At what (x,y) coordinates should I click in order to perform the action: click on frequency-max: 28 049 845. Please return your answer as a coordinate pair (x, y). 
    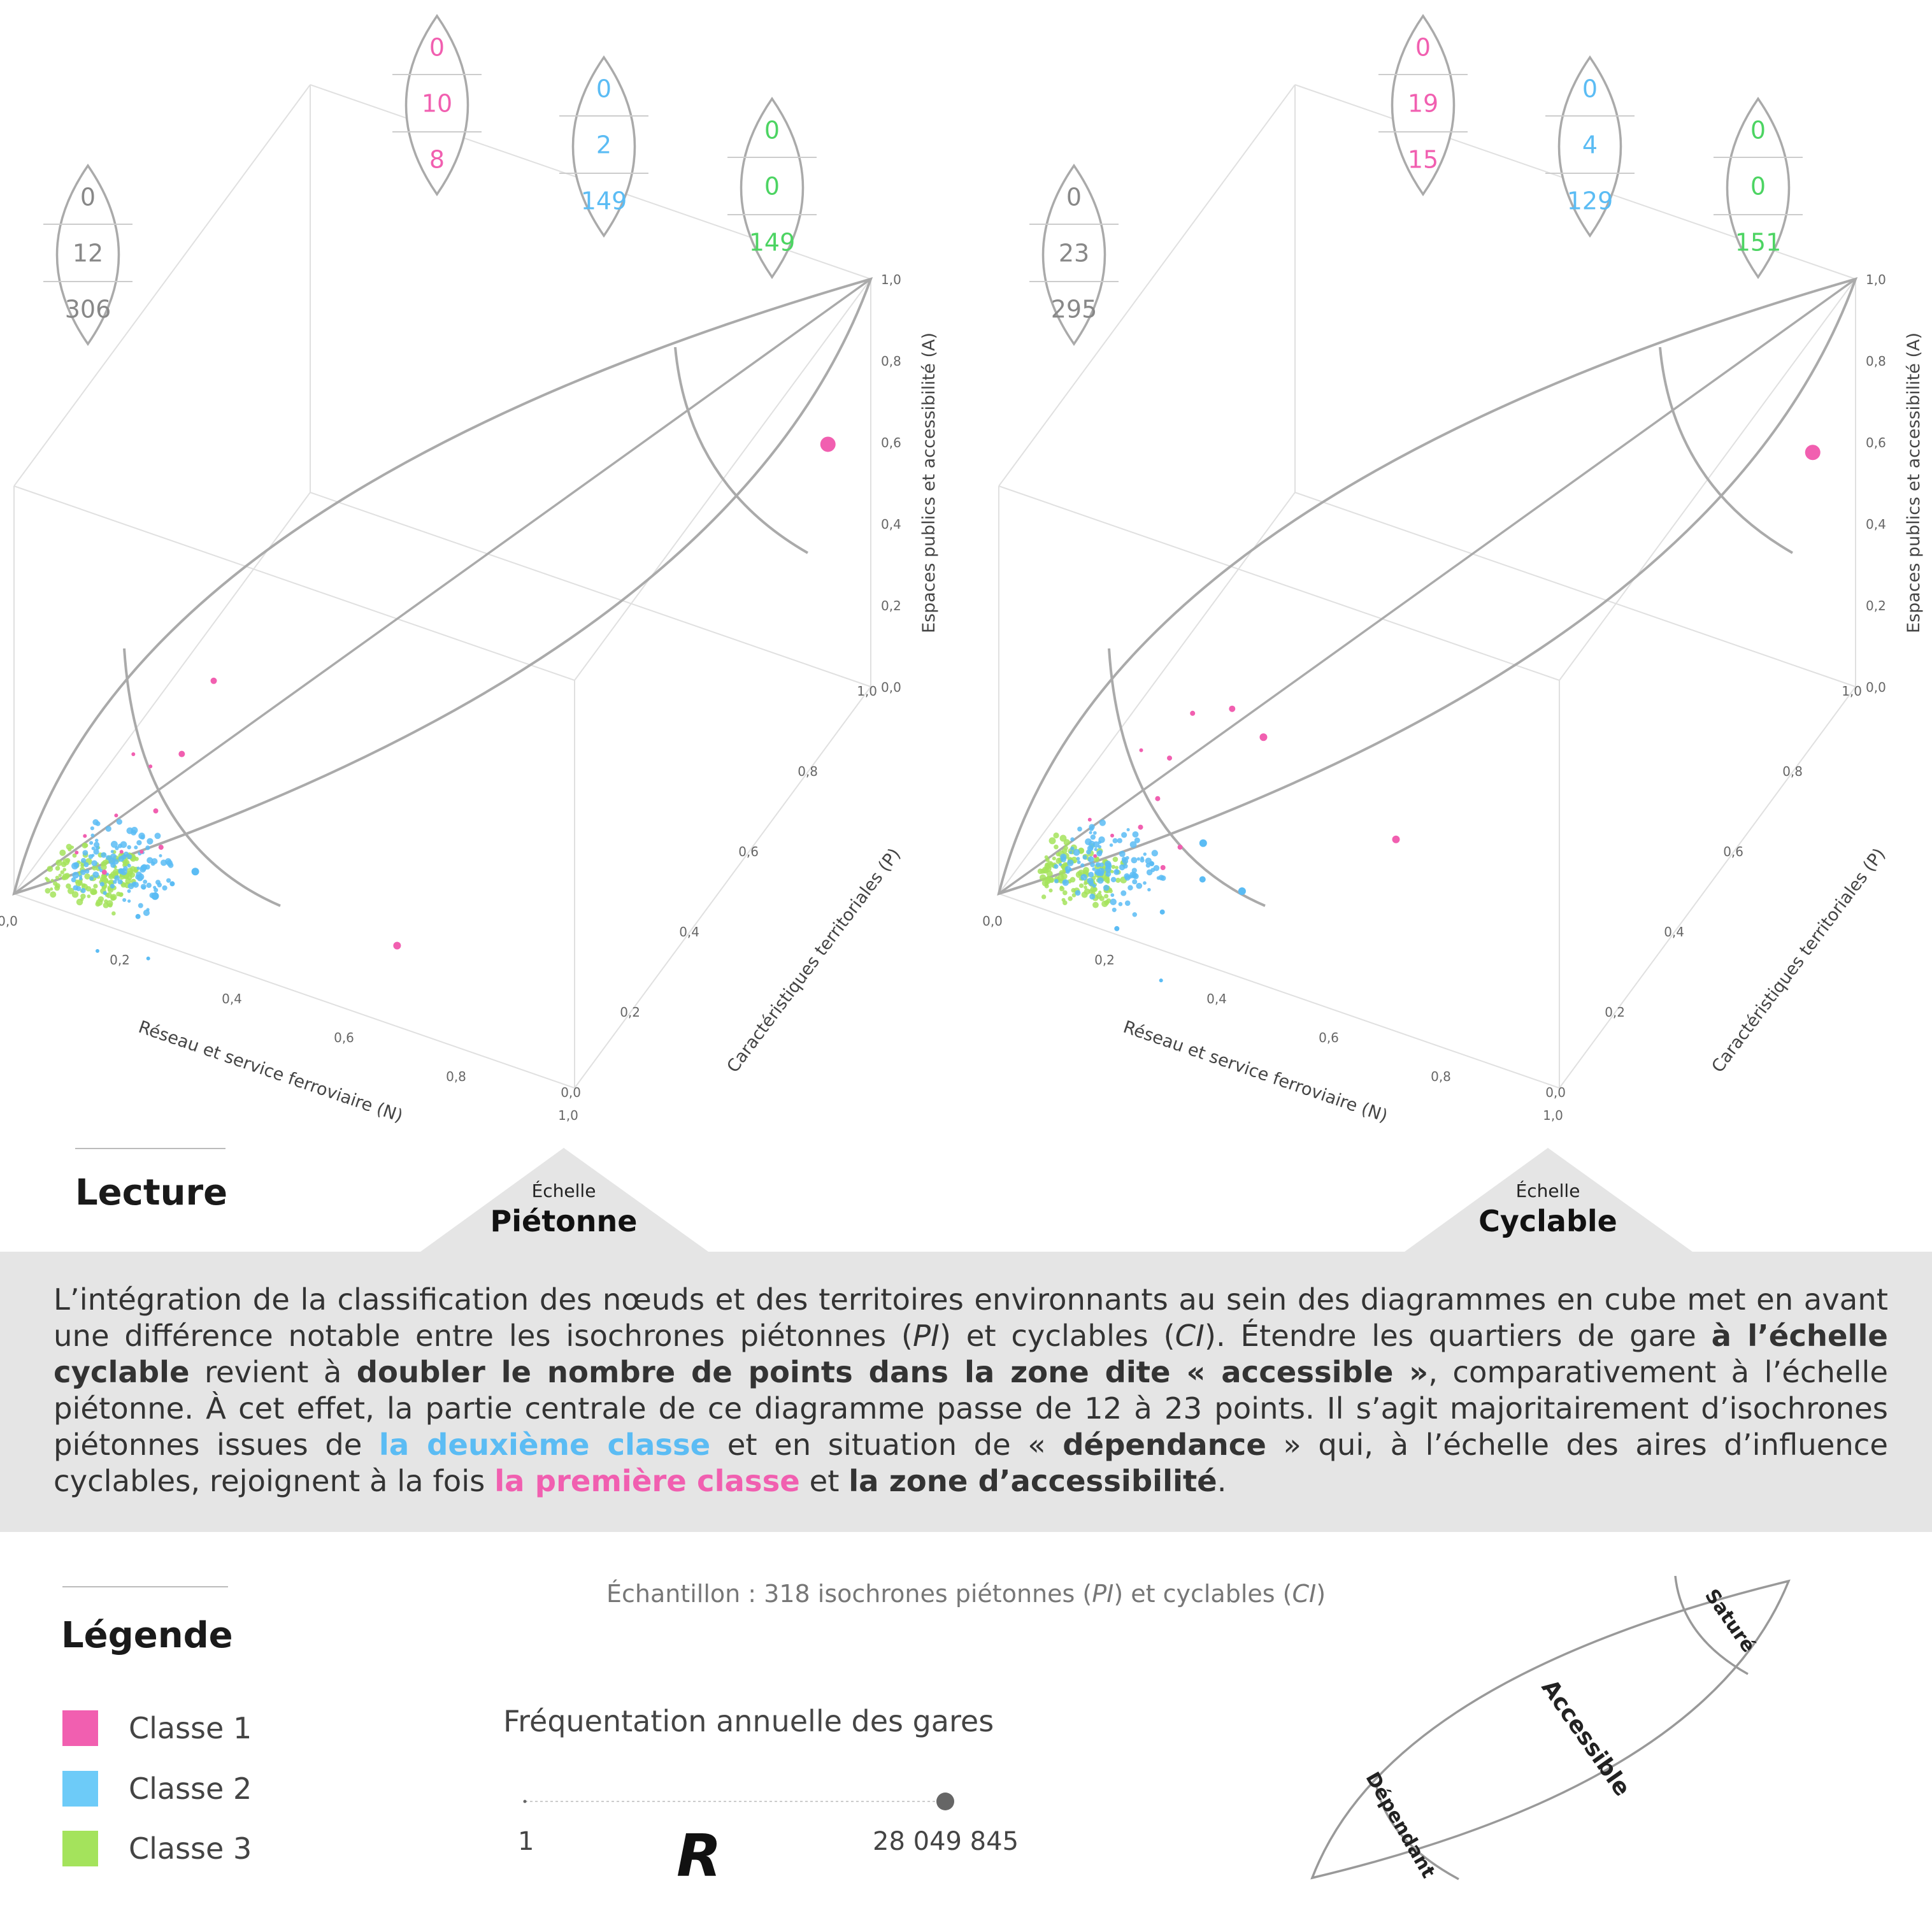
    Looking at the image, I should click on (946, 1841).